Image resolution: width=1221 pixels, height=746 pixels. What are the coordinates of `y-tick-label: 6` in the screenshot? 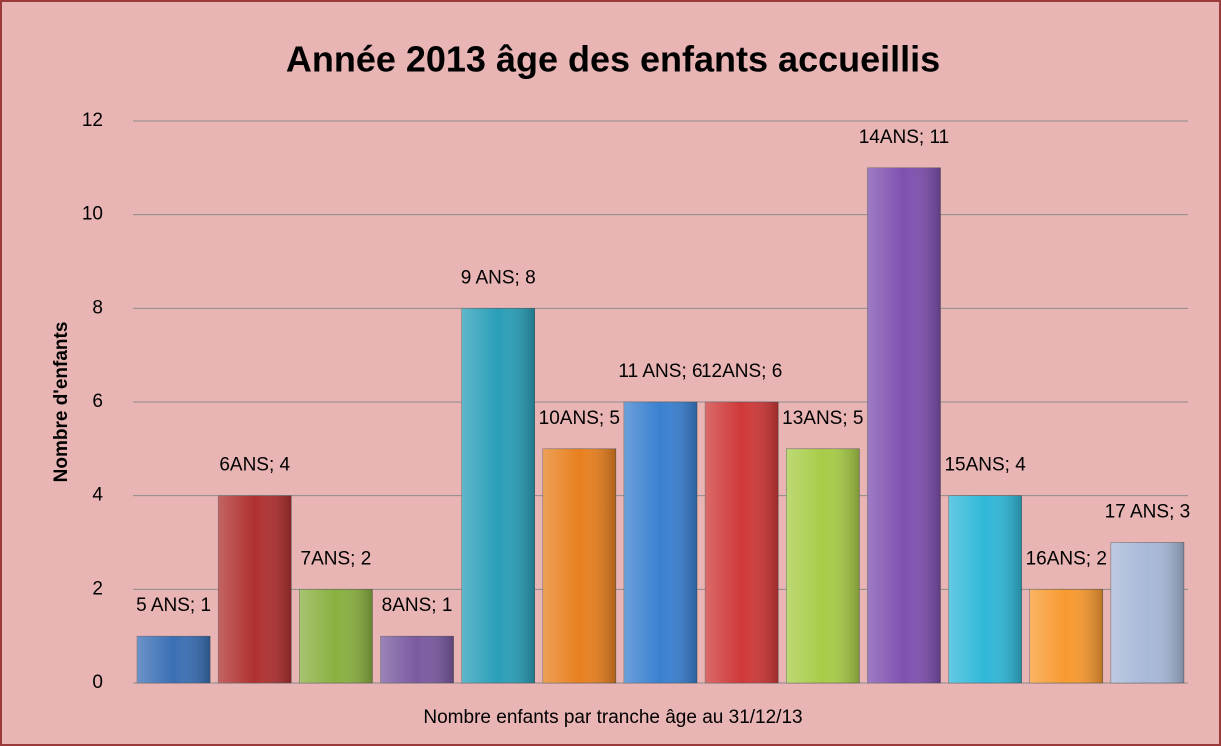 It's located at (97, 401).